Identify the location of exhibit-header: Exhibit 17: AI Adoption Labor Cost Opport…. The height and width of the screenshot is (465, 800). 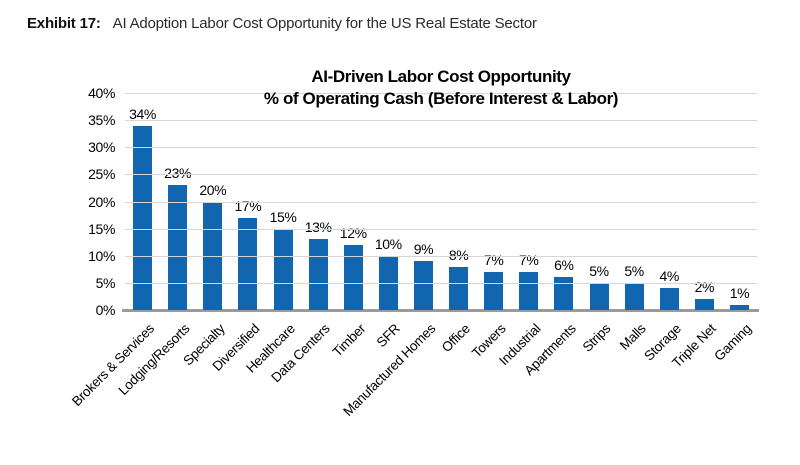
(282, 23).